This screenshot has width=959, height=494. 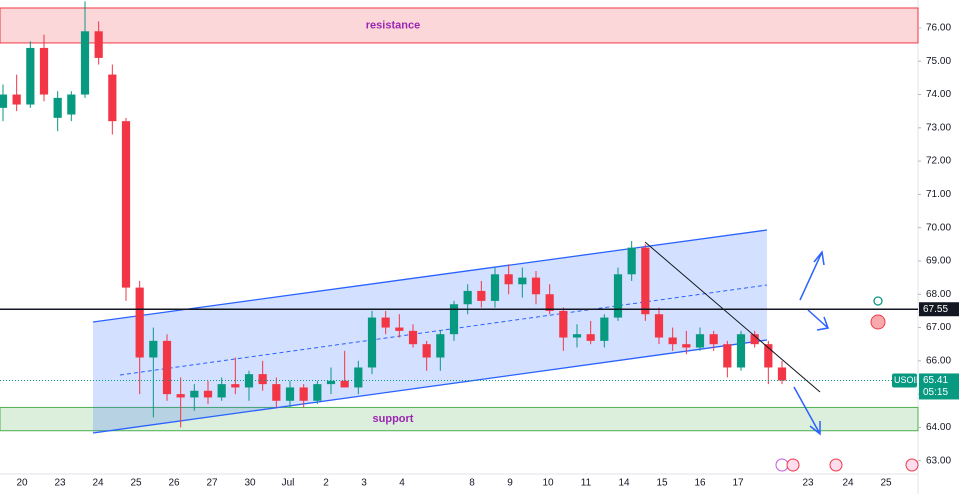 What do you see at coordinates (935, 309) in the screenshot?
I see `level-label: 67.55` at bounding box center [935, 309].